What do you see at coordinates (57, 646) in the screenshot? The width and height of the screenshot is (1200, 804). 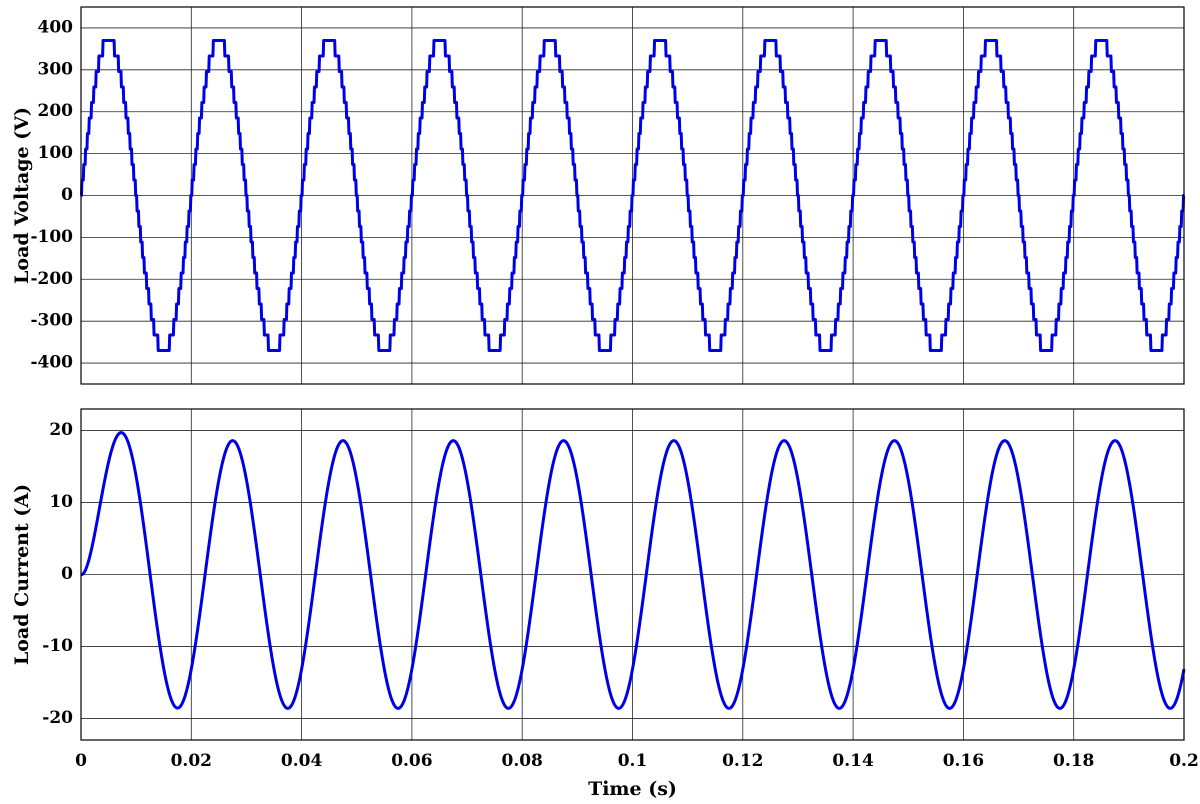 I see `current-y-tick-label: -10` at bounding box center [57, 646].